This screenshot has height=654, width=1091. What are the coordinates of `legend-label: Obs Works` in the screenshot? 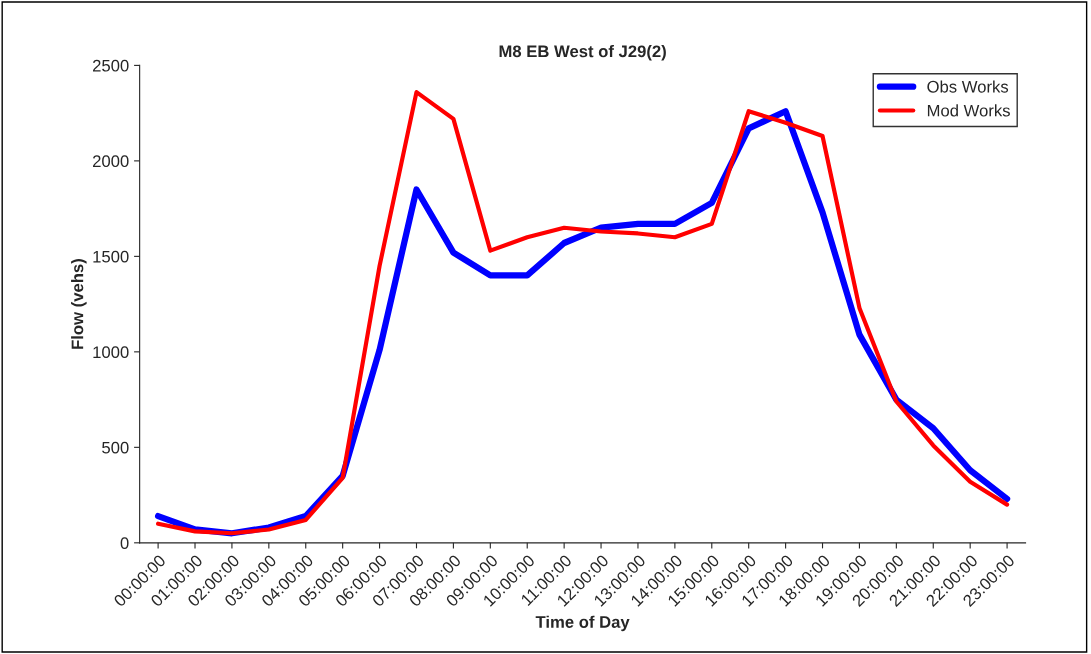 It's located at (968, 86).